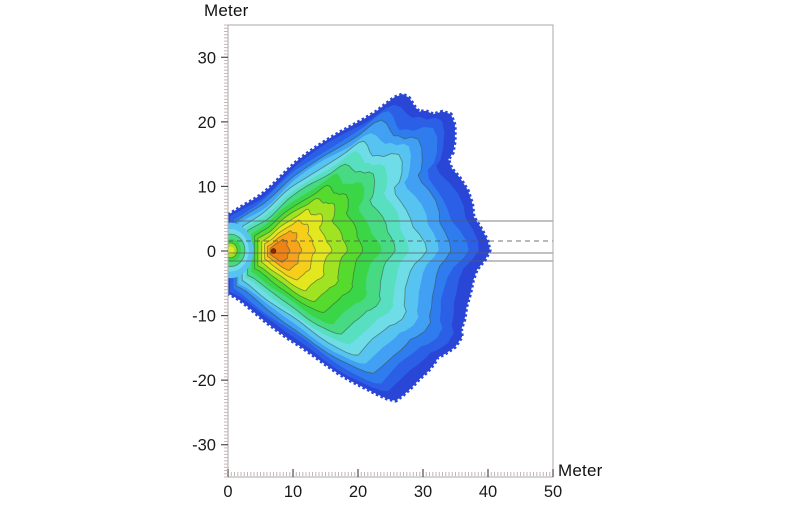 This screenshot has width=800, height=506. What do you see at coordinates (488, 492) in the screenshot?
I see `x-tick-label: 40` at bounding box center [488, 492].